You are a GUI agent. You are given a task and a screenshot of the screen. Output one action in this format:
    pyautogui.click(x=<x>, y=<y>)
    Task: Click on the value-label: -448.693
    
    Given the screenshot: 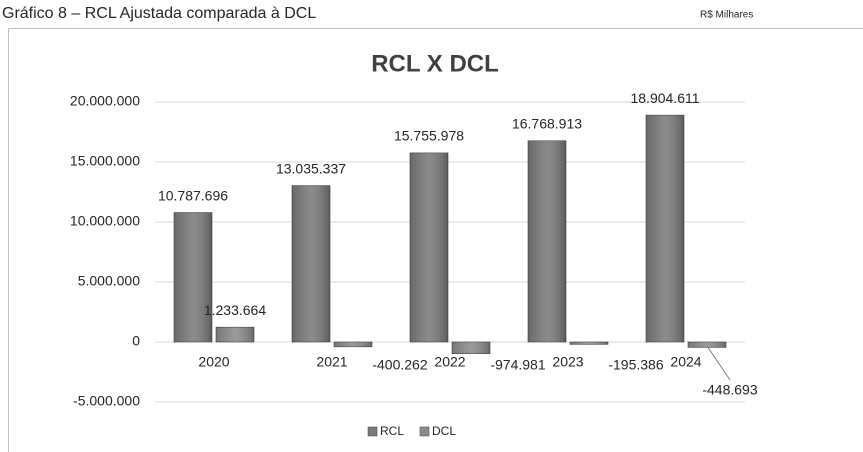 What is the action you would take?
    pyautogui.click(x=729, y=390)
    